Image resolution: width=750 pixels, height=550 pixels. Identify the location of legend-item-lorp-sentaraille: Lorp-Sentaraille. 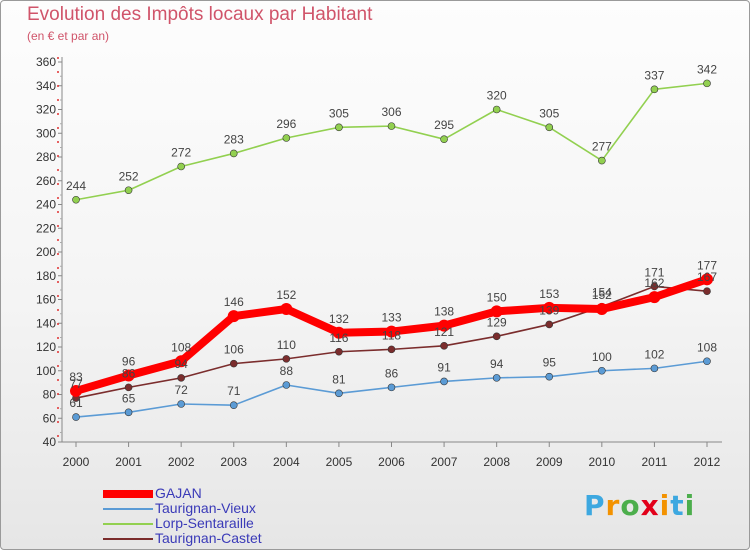
(213, 523).